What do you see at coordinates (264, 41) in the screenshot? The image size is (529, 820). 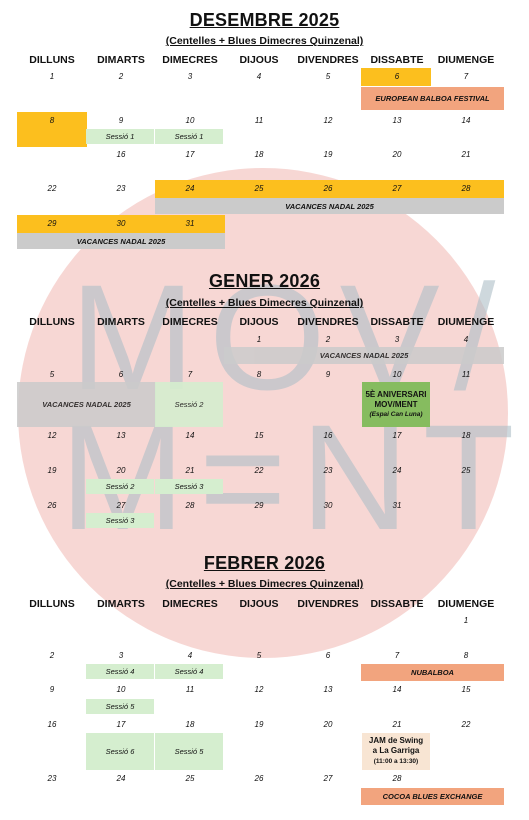 I see `month-subtitle-december: (Centelles + Blues Dimecres Quinzenal)` at bounding box center [264, 41].